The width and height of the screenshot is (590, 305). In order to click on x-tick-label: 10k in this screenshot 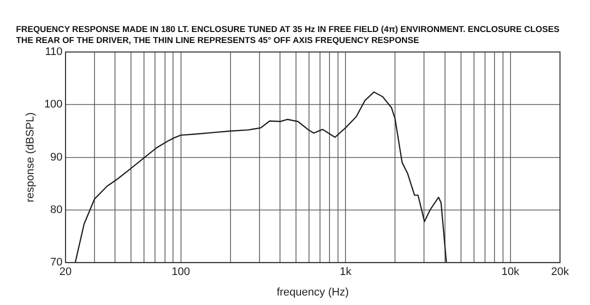, I will do `click(511, 272)`.